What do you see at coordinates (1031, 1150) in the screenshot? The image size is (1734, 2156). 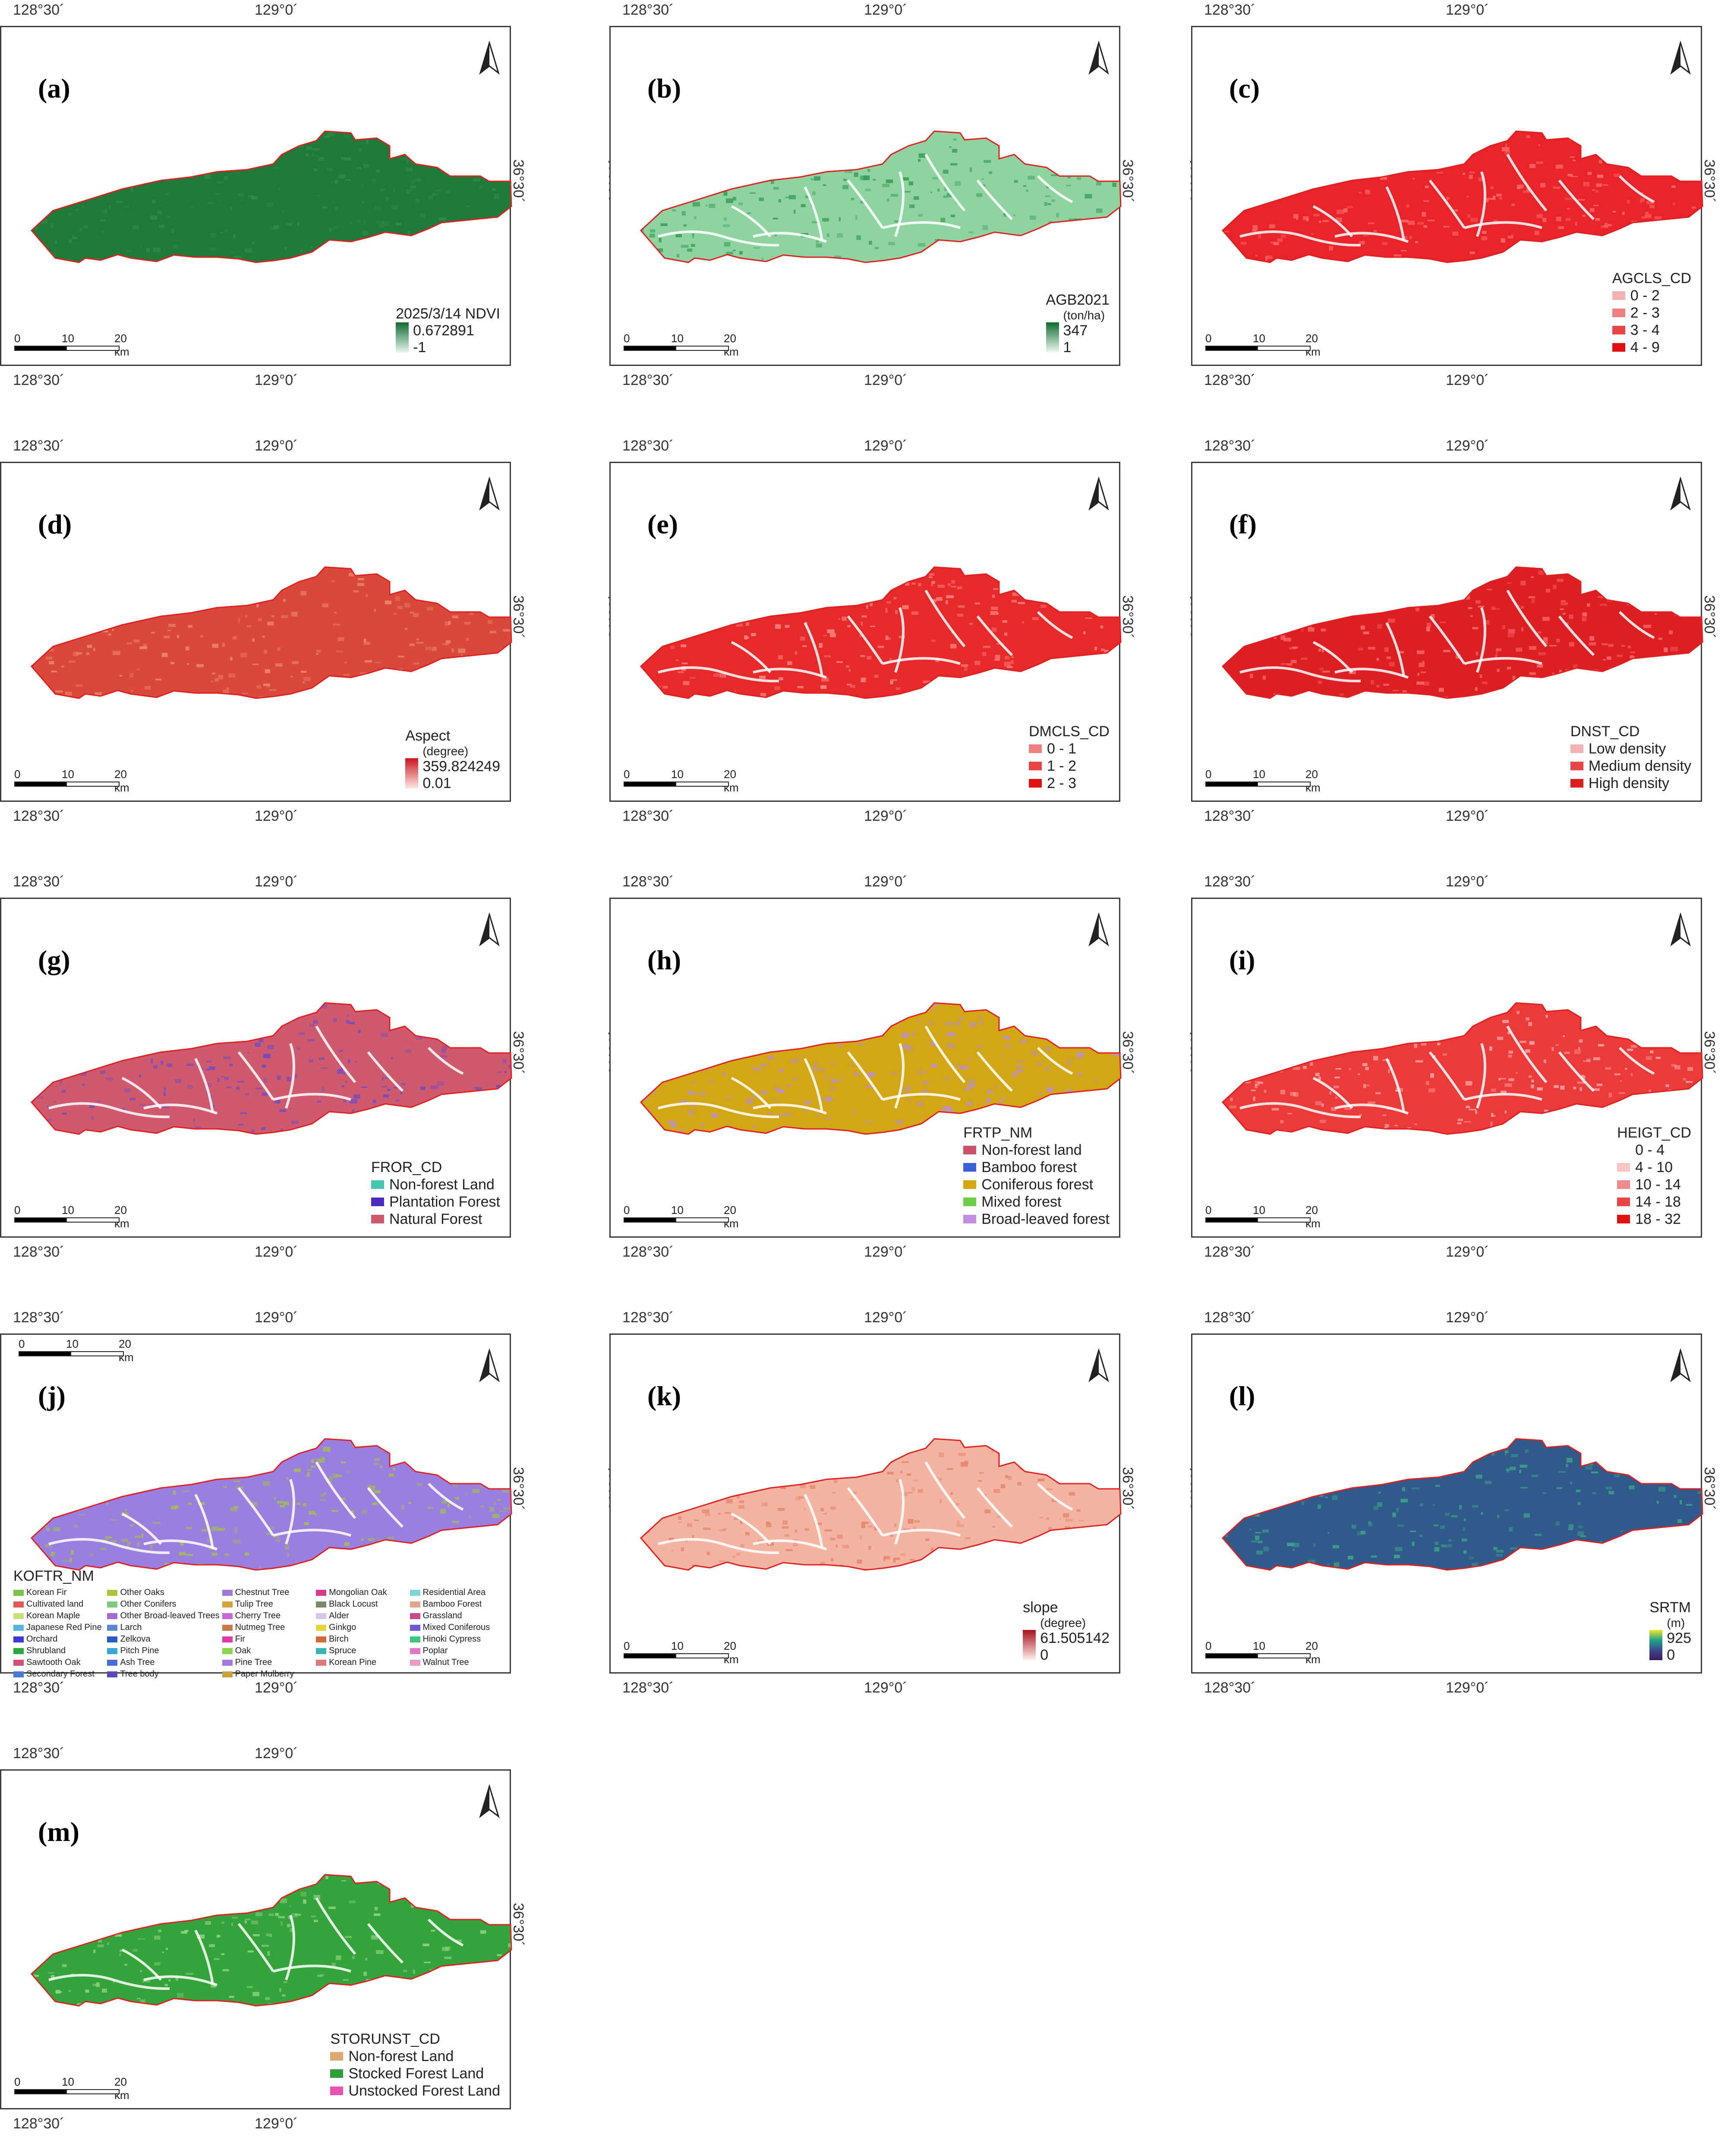 I see `legend-item-label: Non-forest land` at bounding box center [1031, 1150].